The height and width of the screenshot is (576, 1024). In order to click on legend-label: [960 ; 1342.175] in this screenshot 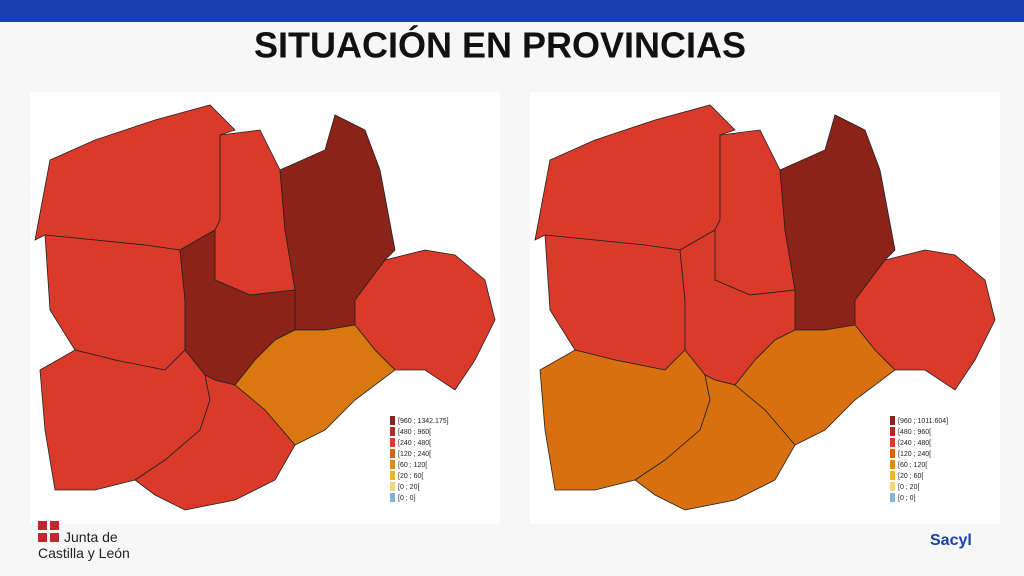, I will do `click(423, 421)`.